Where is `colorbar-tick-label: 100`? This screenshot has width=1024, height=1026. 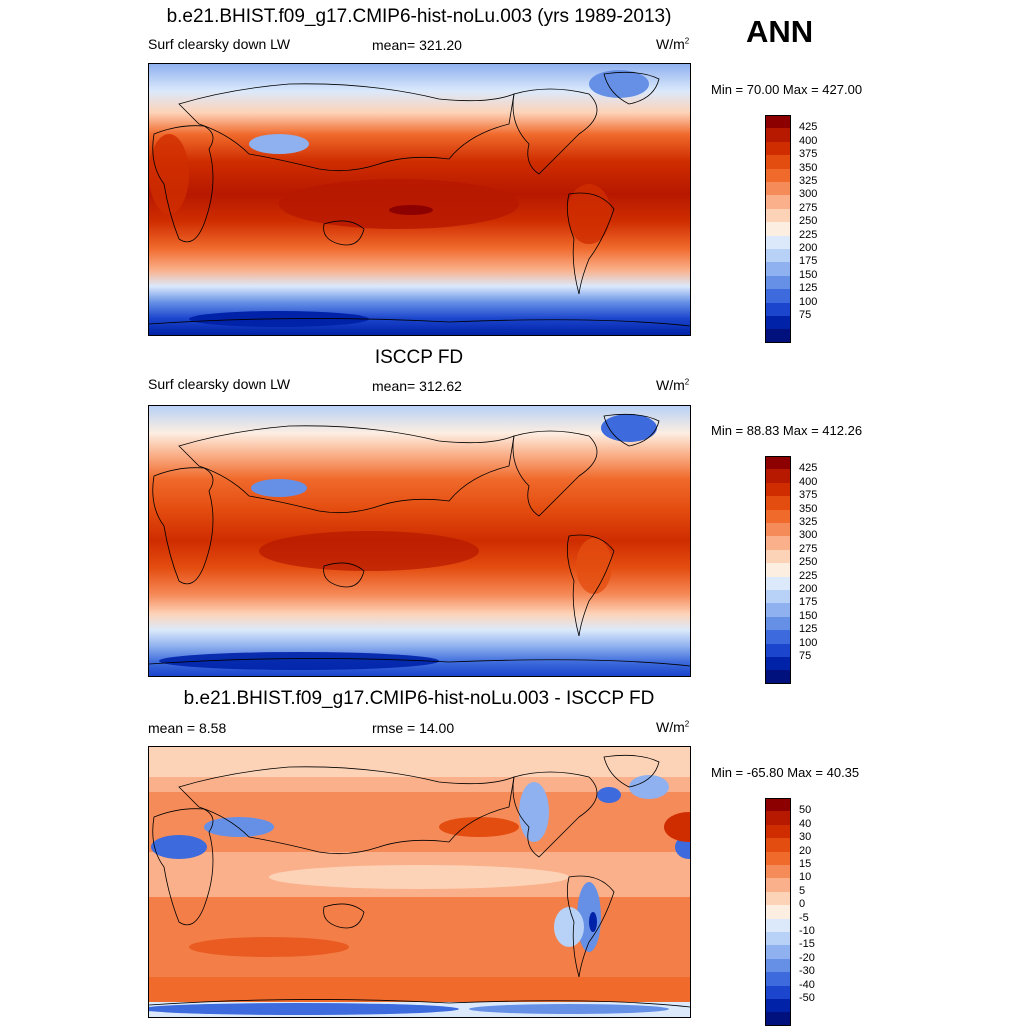
colorbar-tick-label: 100 is located at coordinates (808, 301).